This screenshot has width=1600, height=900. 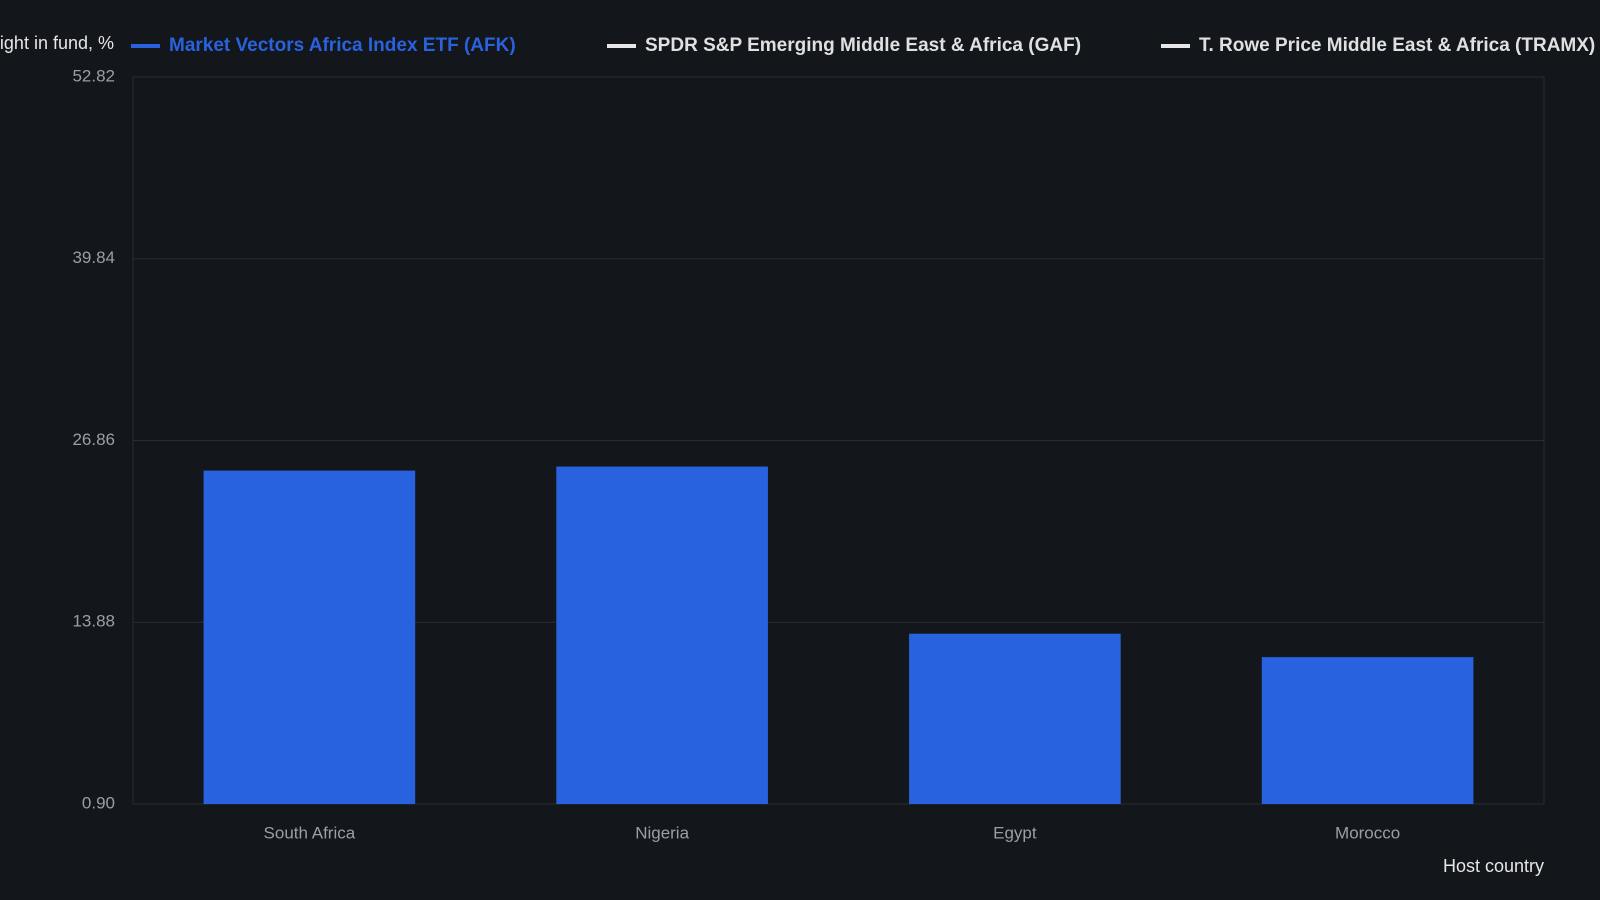 I want to click on x-axis-label: Host country, so click(x=1493, y=866).